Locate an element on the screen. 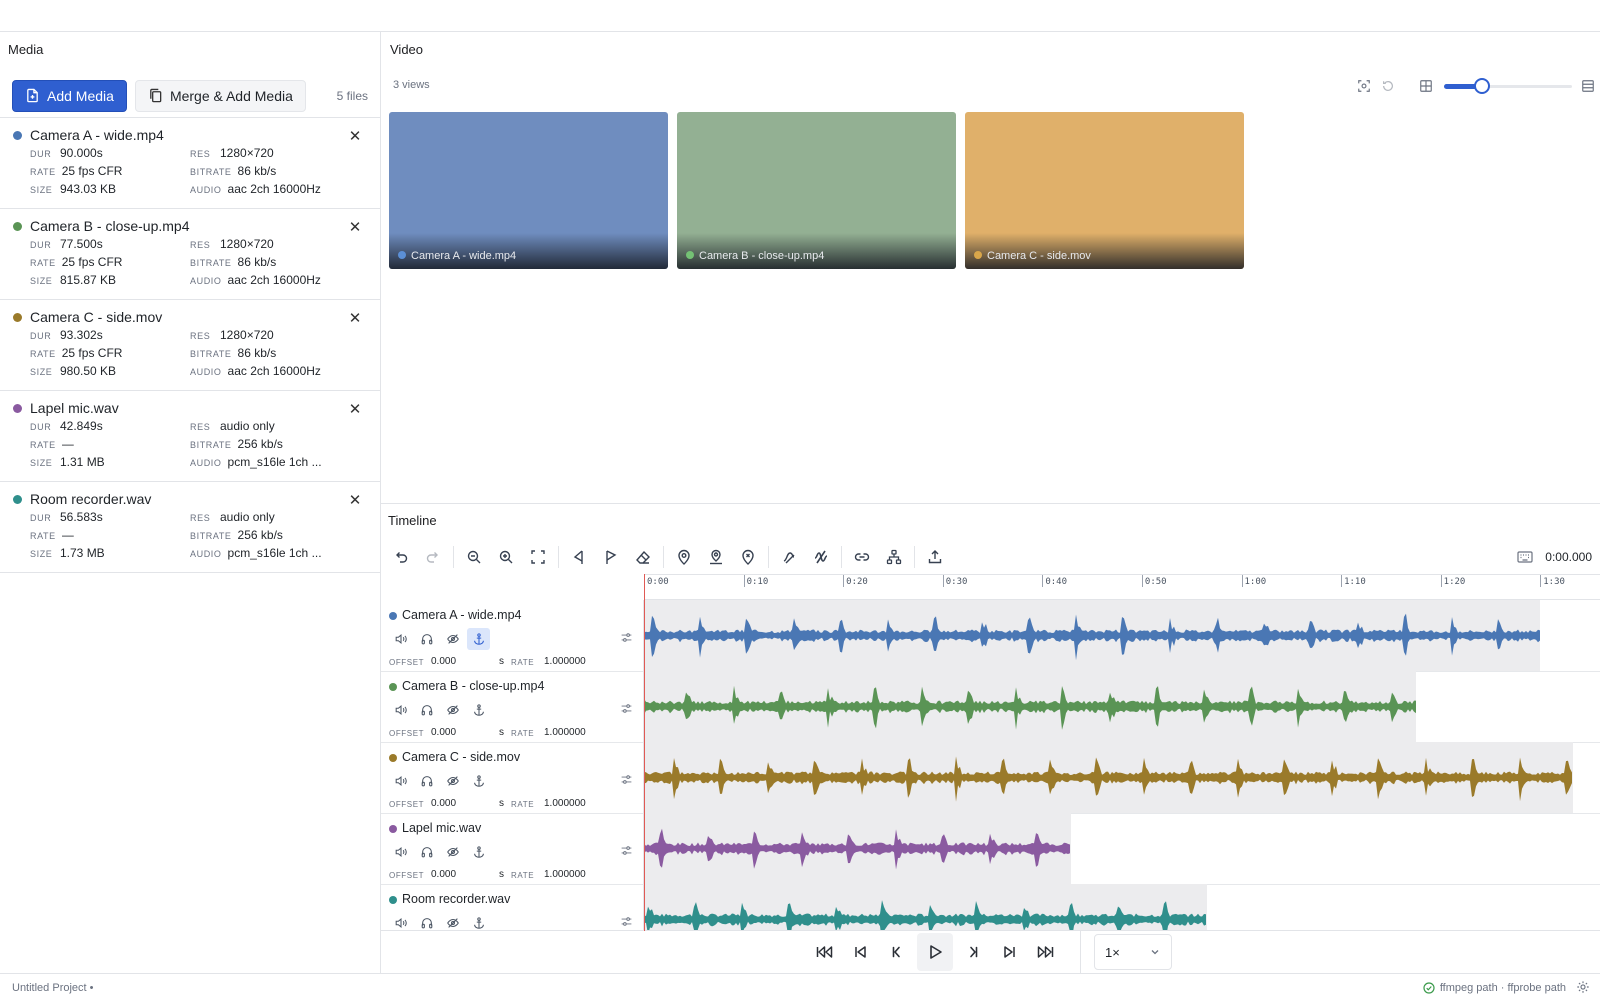  rewind-icon is located at coordinates (825, 952).